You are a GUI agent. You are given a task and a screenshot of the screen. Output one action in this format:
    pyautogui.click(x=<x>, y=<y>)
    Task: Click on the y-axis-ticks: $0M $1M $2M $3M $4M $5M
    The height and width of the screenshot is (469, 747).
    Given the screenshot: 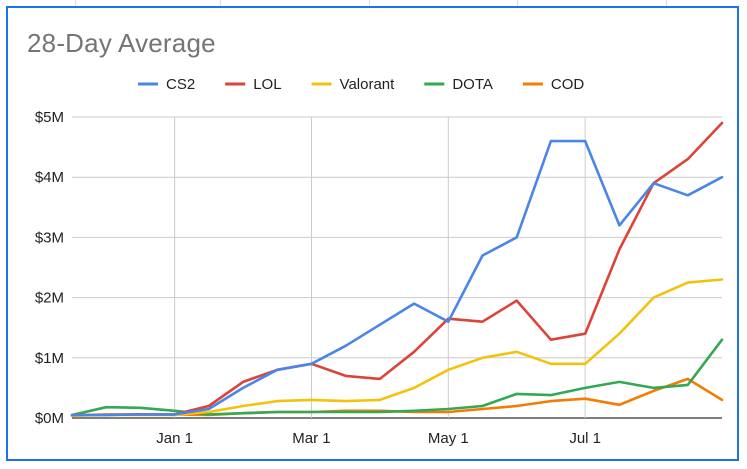 What is the action you would take?
    pyautogui.click(x=49, y=268)
    